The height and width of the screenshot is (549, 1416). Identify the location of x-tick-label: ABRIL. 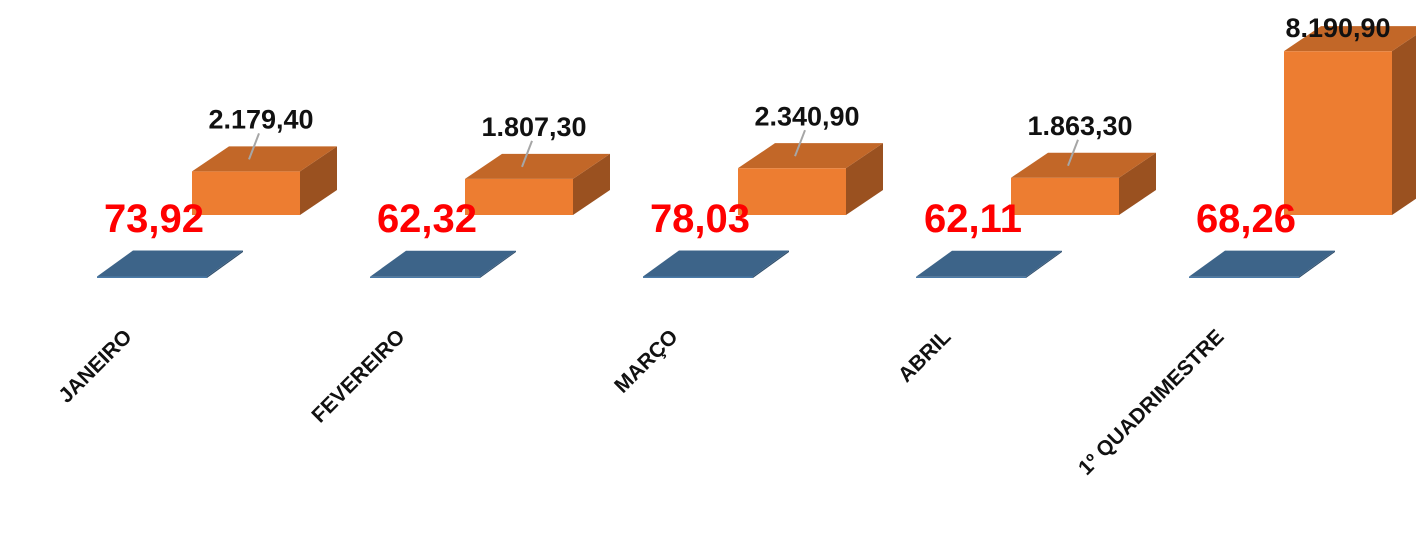
(925, 356).